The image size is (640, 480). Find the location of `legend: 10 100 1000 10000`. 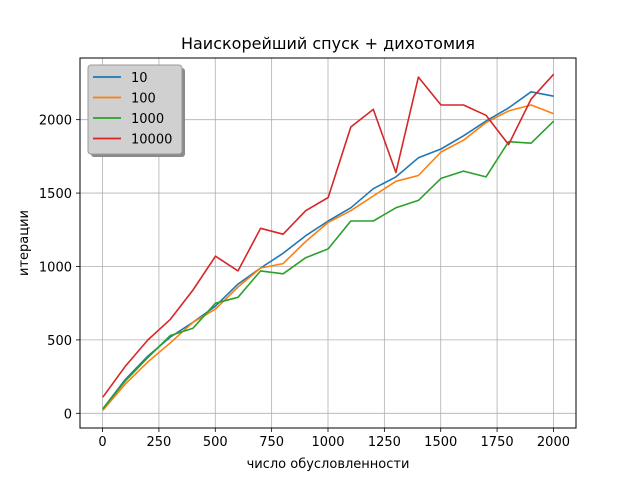

legend: 10 100 1000 10000 is located at coordinates (136, 110).